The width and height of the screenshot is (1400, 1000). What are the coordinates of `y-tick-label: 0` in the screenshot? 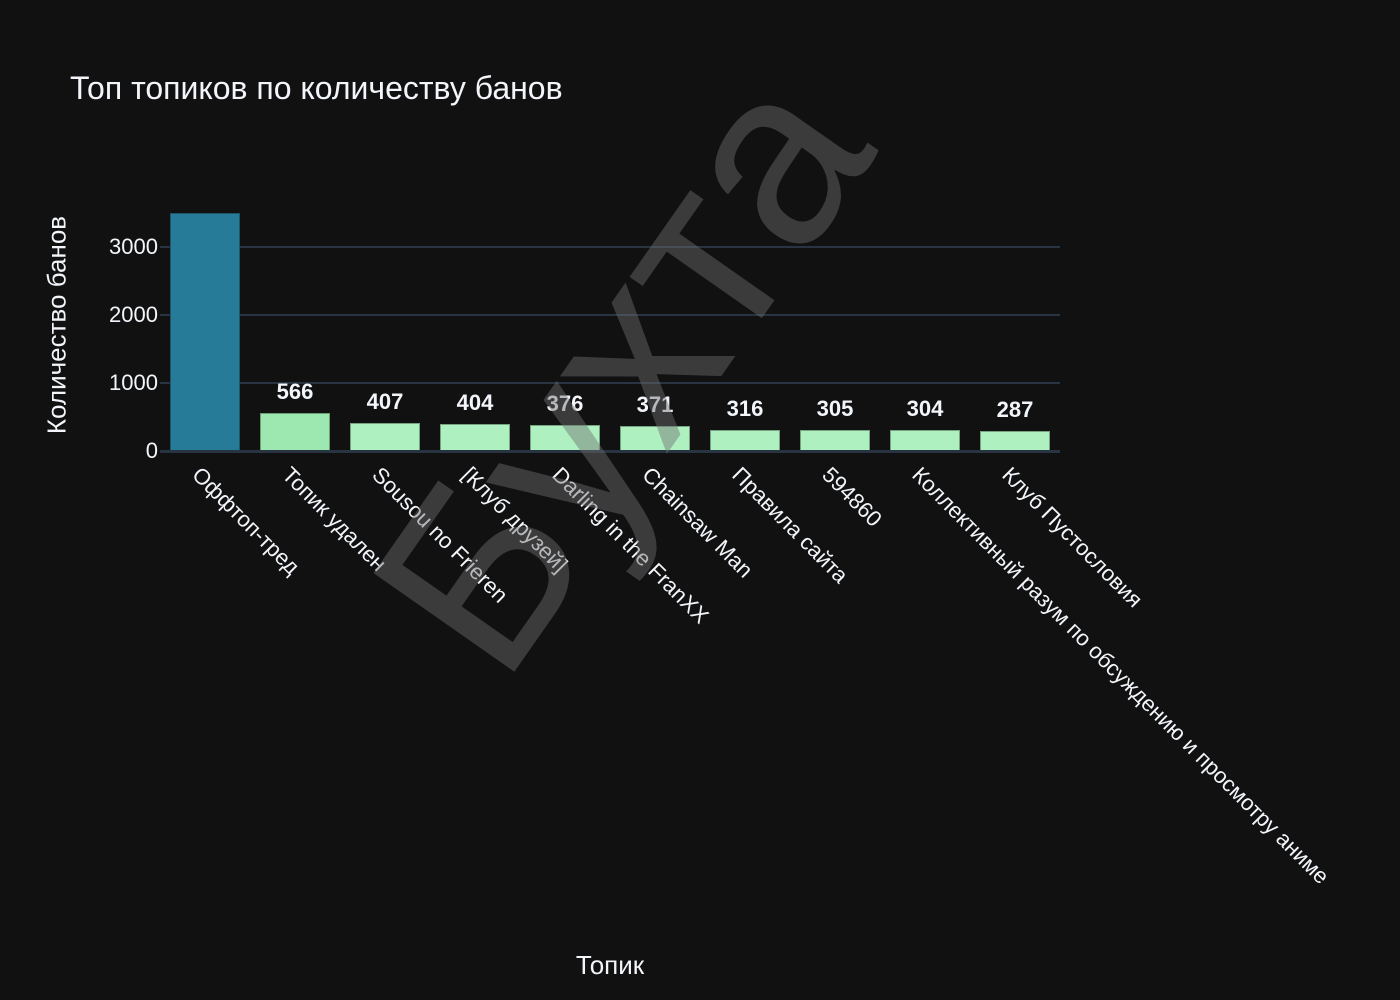 It's located at (151, 450).